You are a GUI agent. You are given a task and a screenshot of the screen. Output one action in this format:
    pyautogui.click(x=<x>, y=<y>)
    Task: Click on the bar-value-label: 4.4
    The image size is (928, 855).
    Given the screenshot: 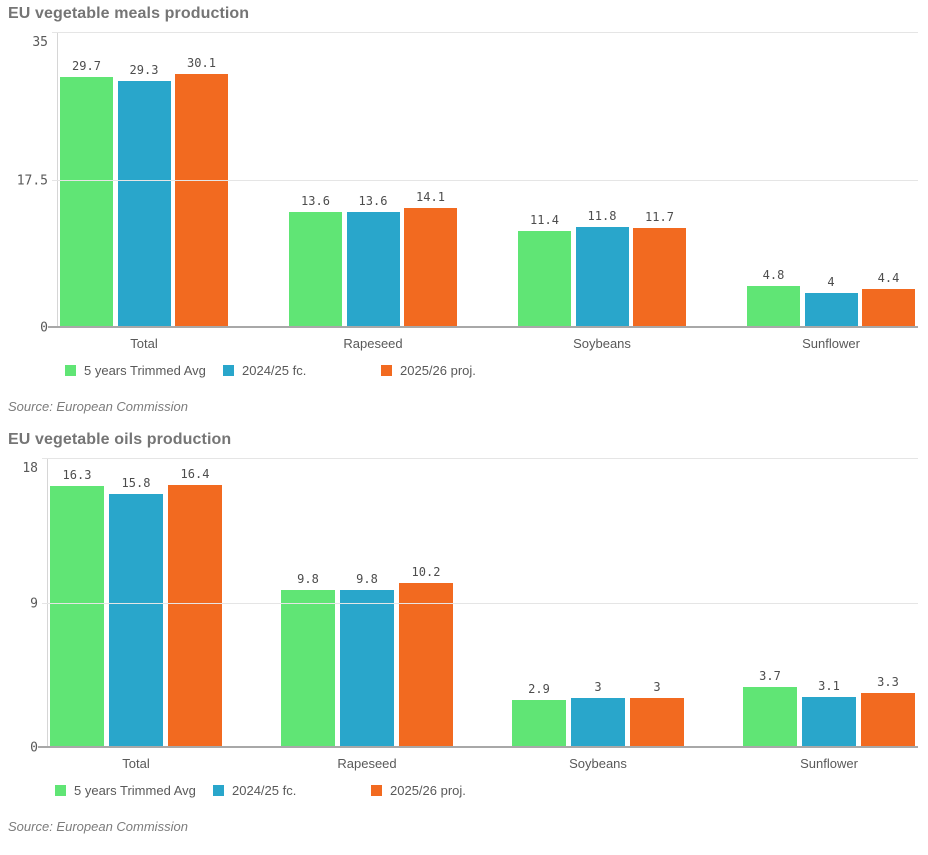 What is the action you would take?
    pyautogui.click(x=888, y=278)
    